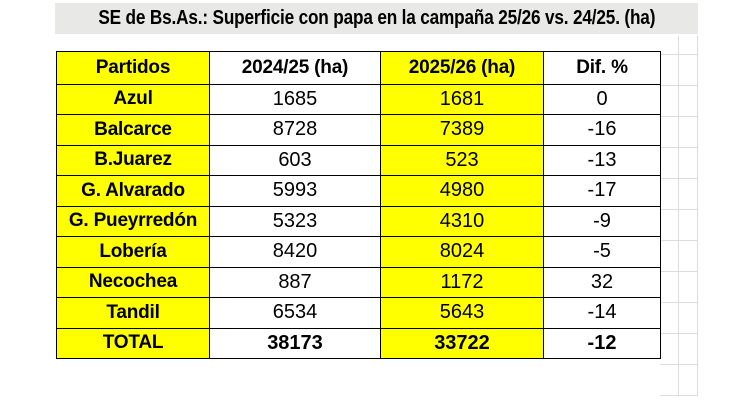 The width and height of the screenshot is (748, 420). I want to click on ha-2024-25-cell: 8420, so click(295, 252).